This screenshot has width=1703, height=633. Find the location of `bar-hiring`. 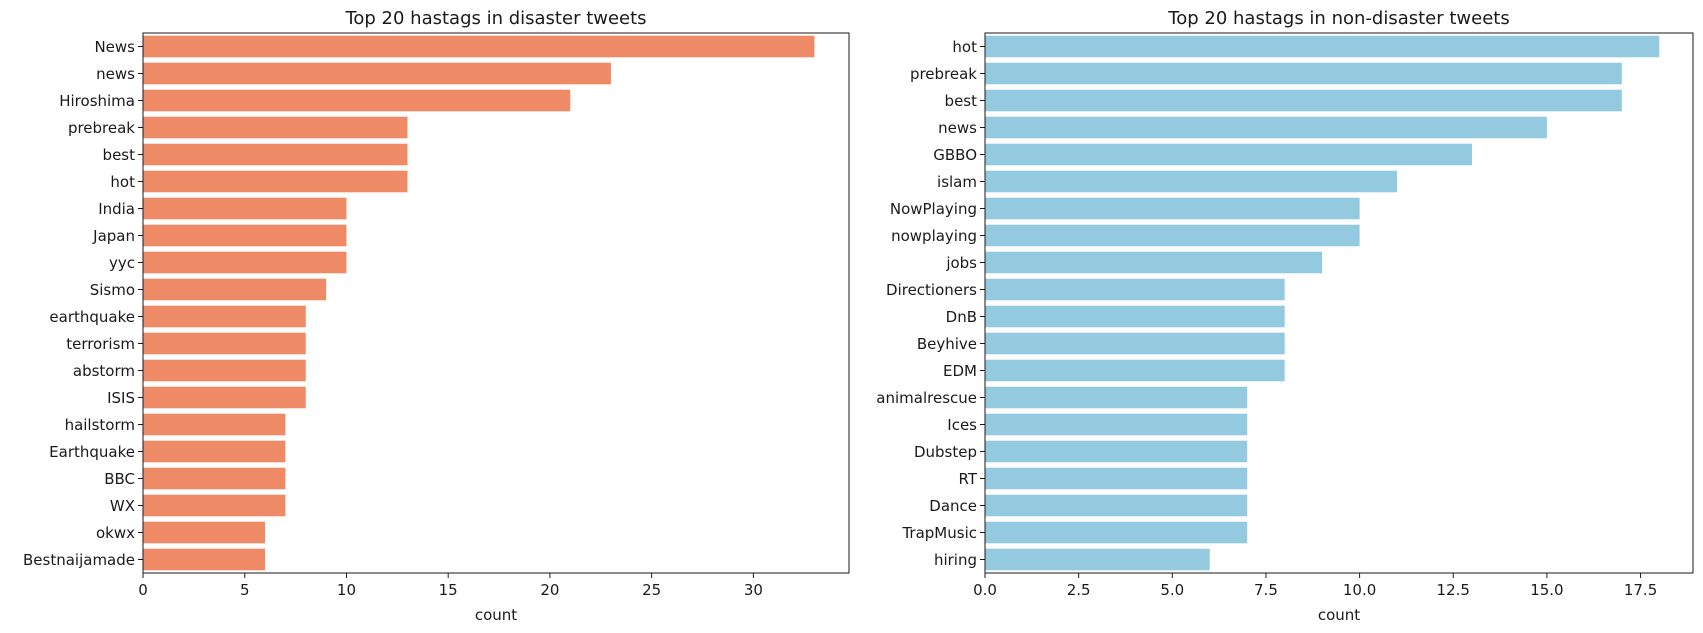

bar-hiring is located at coordinates (1097, 559).